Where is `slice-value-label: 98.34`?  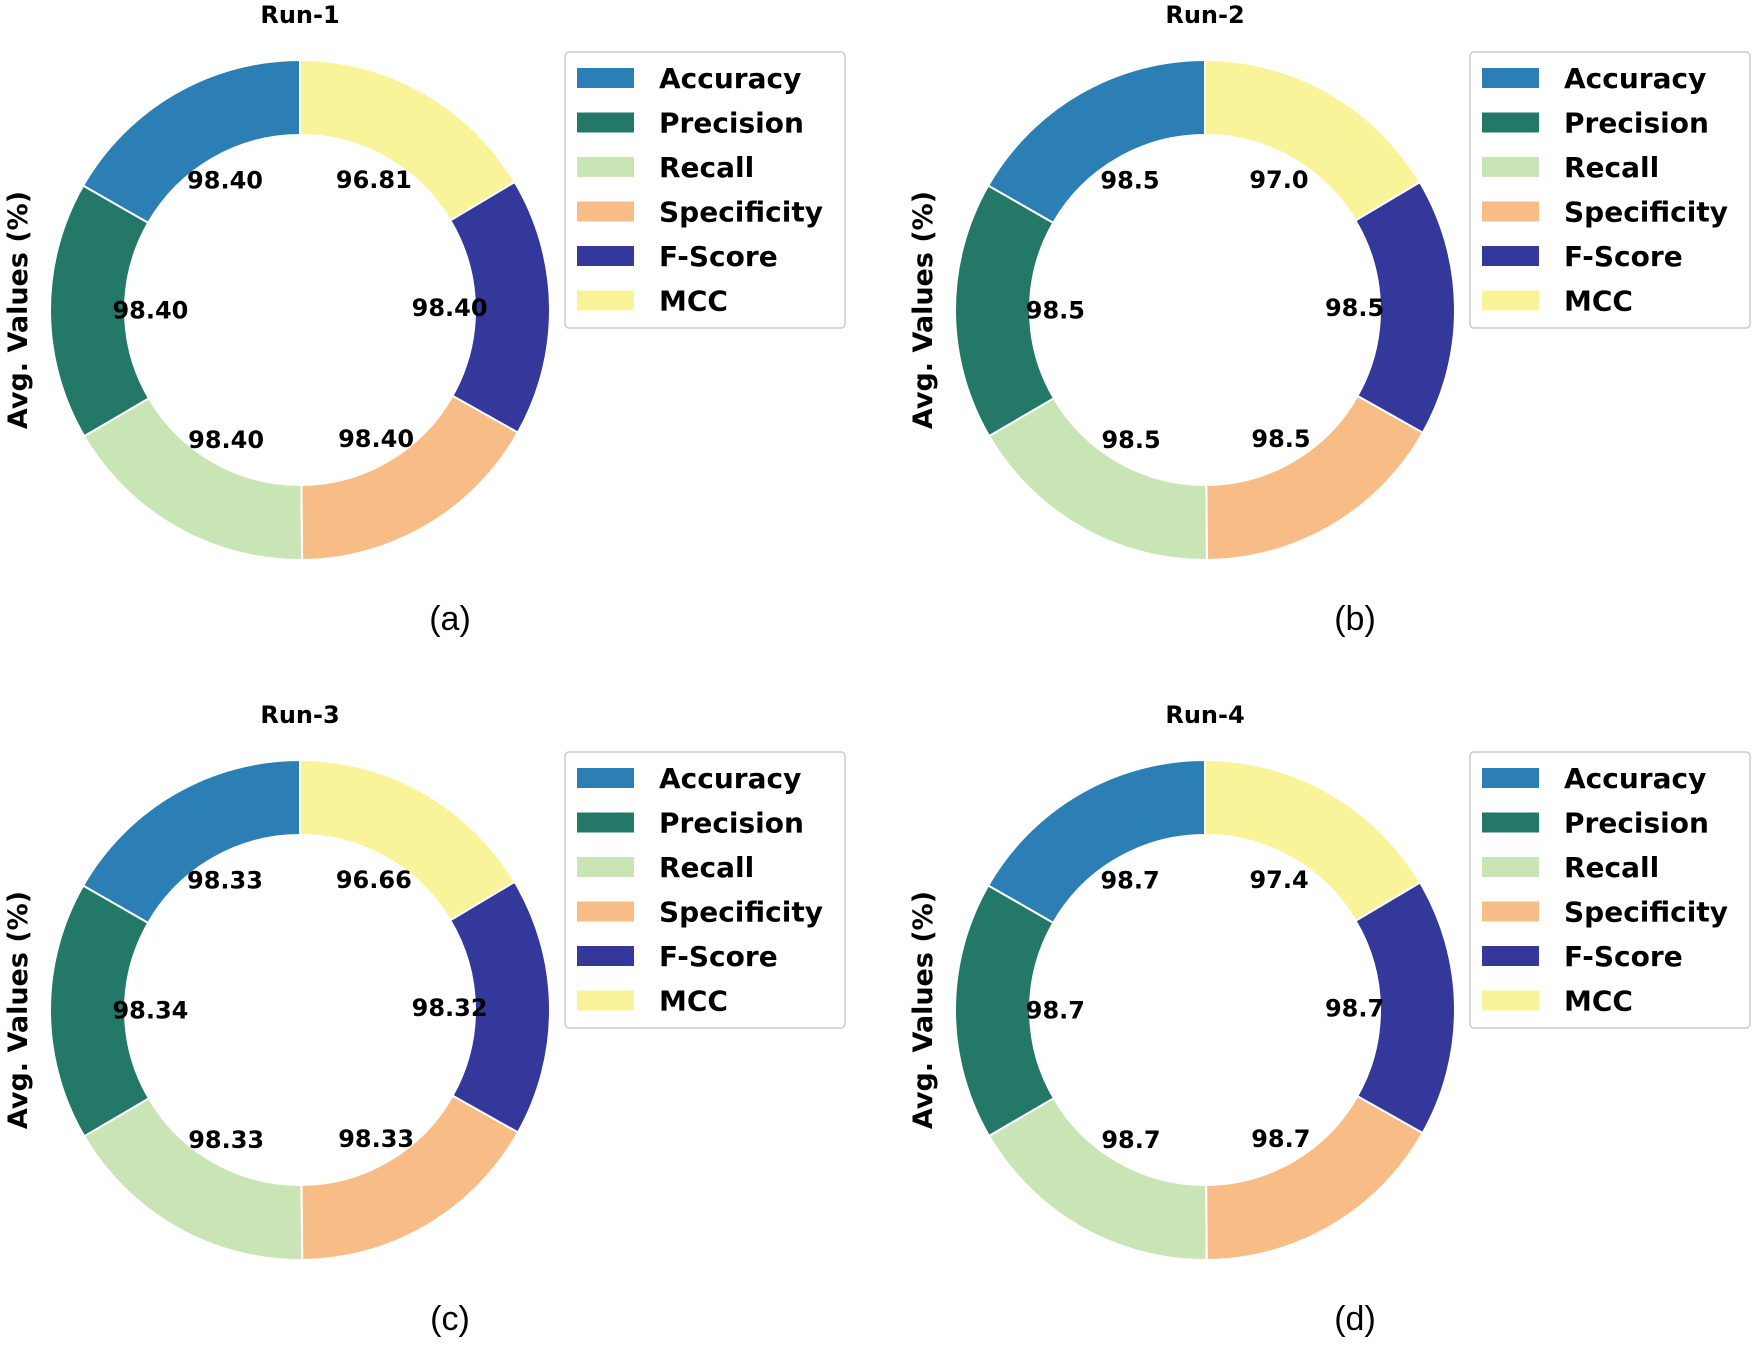 slice-value-label: 98.34 is located at coordinates (150, 1011).